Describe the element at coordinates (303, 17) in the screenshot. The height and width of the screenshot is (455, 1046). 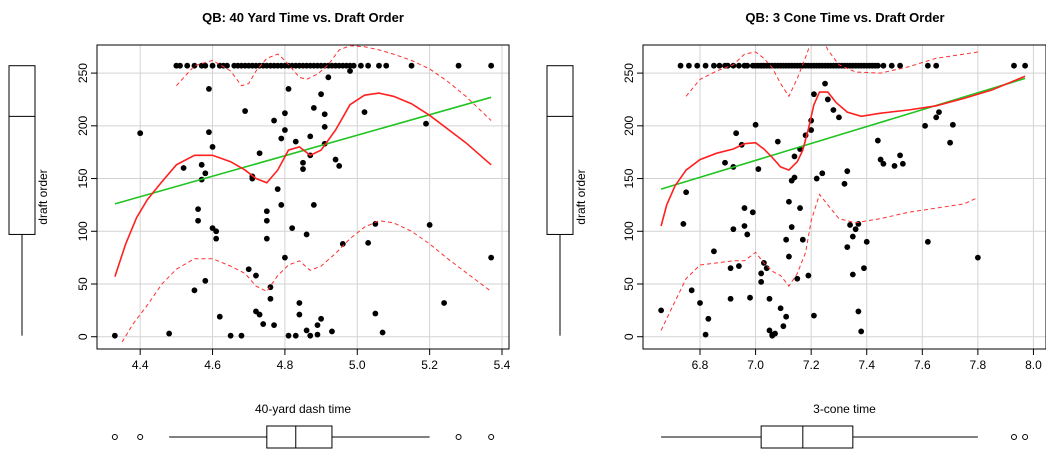
I see `chart-title: QB: 40 Yard Time vs. Draft Order` at that location.